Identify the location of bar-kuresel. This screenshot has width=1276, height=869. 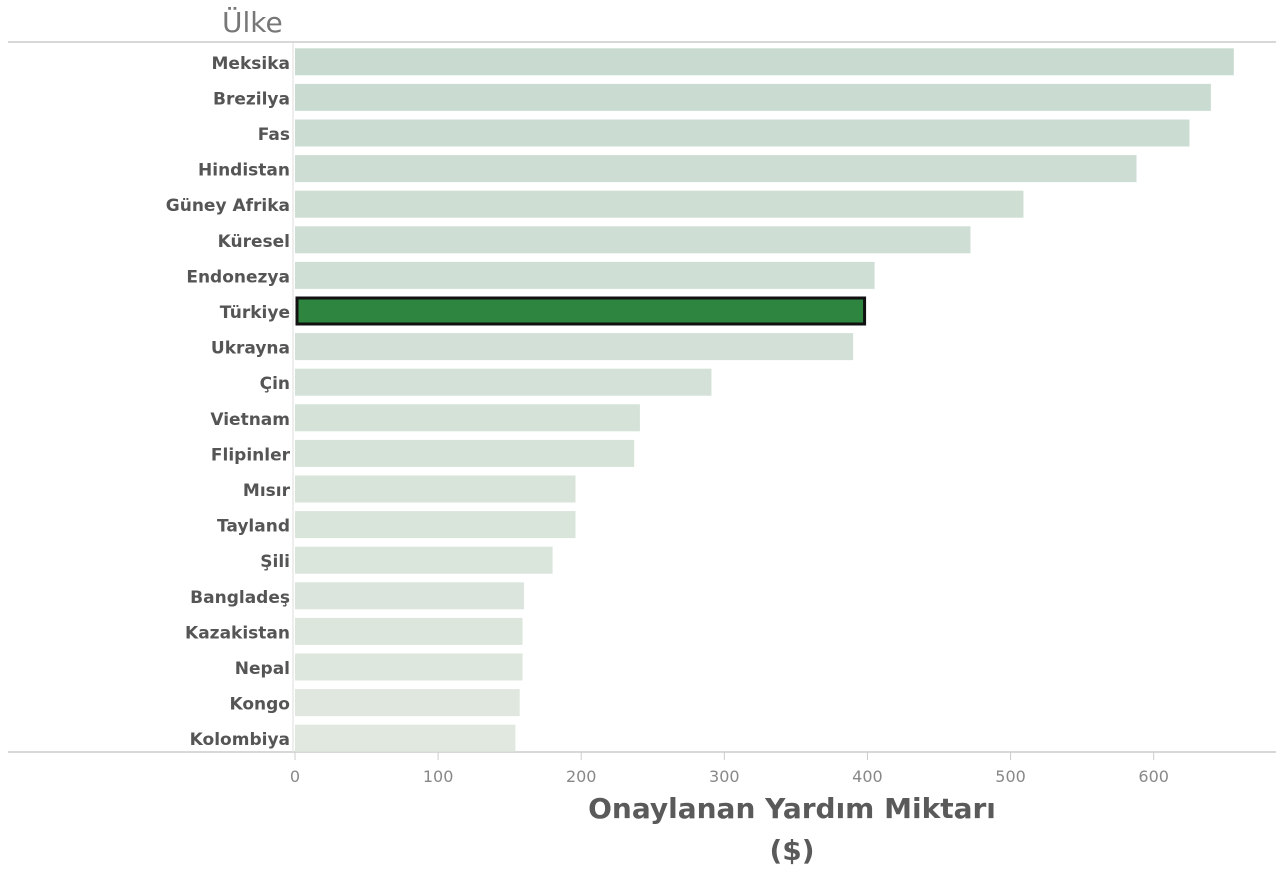
(633, 240).